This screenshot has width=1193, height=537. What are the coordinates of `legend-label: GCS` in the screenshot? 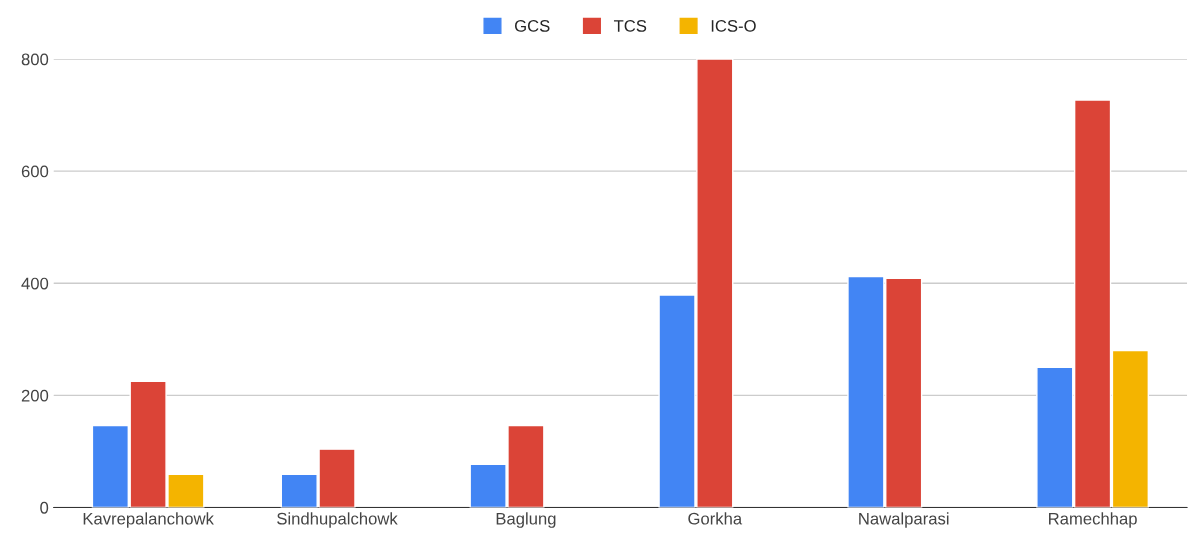 It's located at (532, 26).